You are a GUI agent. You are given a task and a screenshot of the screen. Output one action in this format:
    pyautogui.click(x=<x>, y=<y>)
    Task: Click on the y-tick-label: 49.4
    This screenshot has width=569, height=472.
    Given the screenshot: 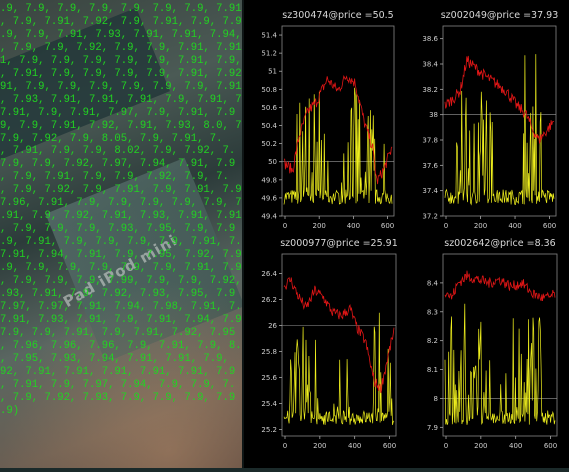 What is the action you would take?
    pyautogui.click(x=269, y=217)
    